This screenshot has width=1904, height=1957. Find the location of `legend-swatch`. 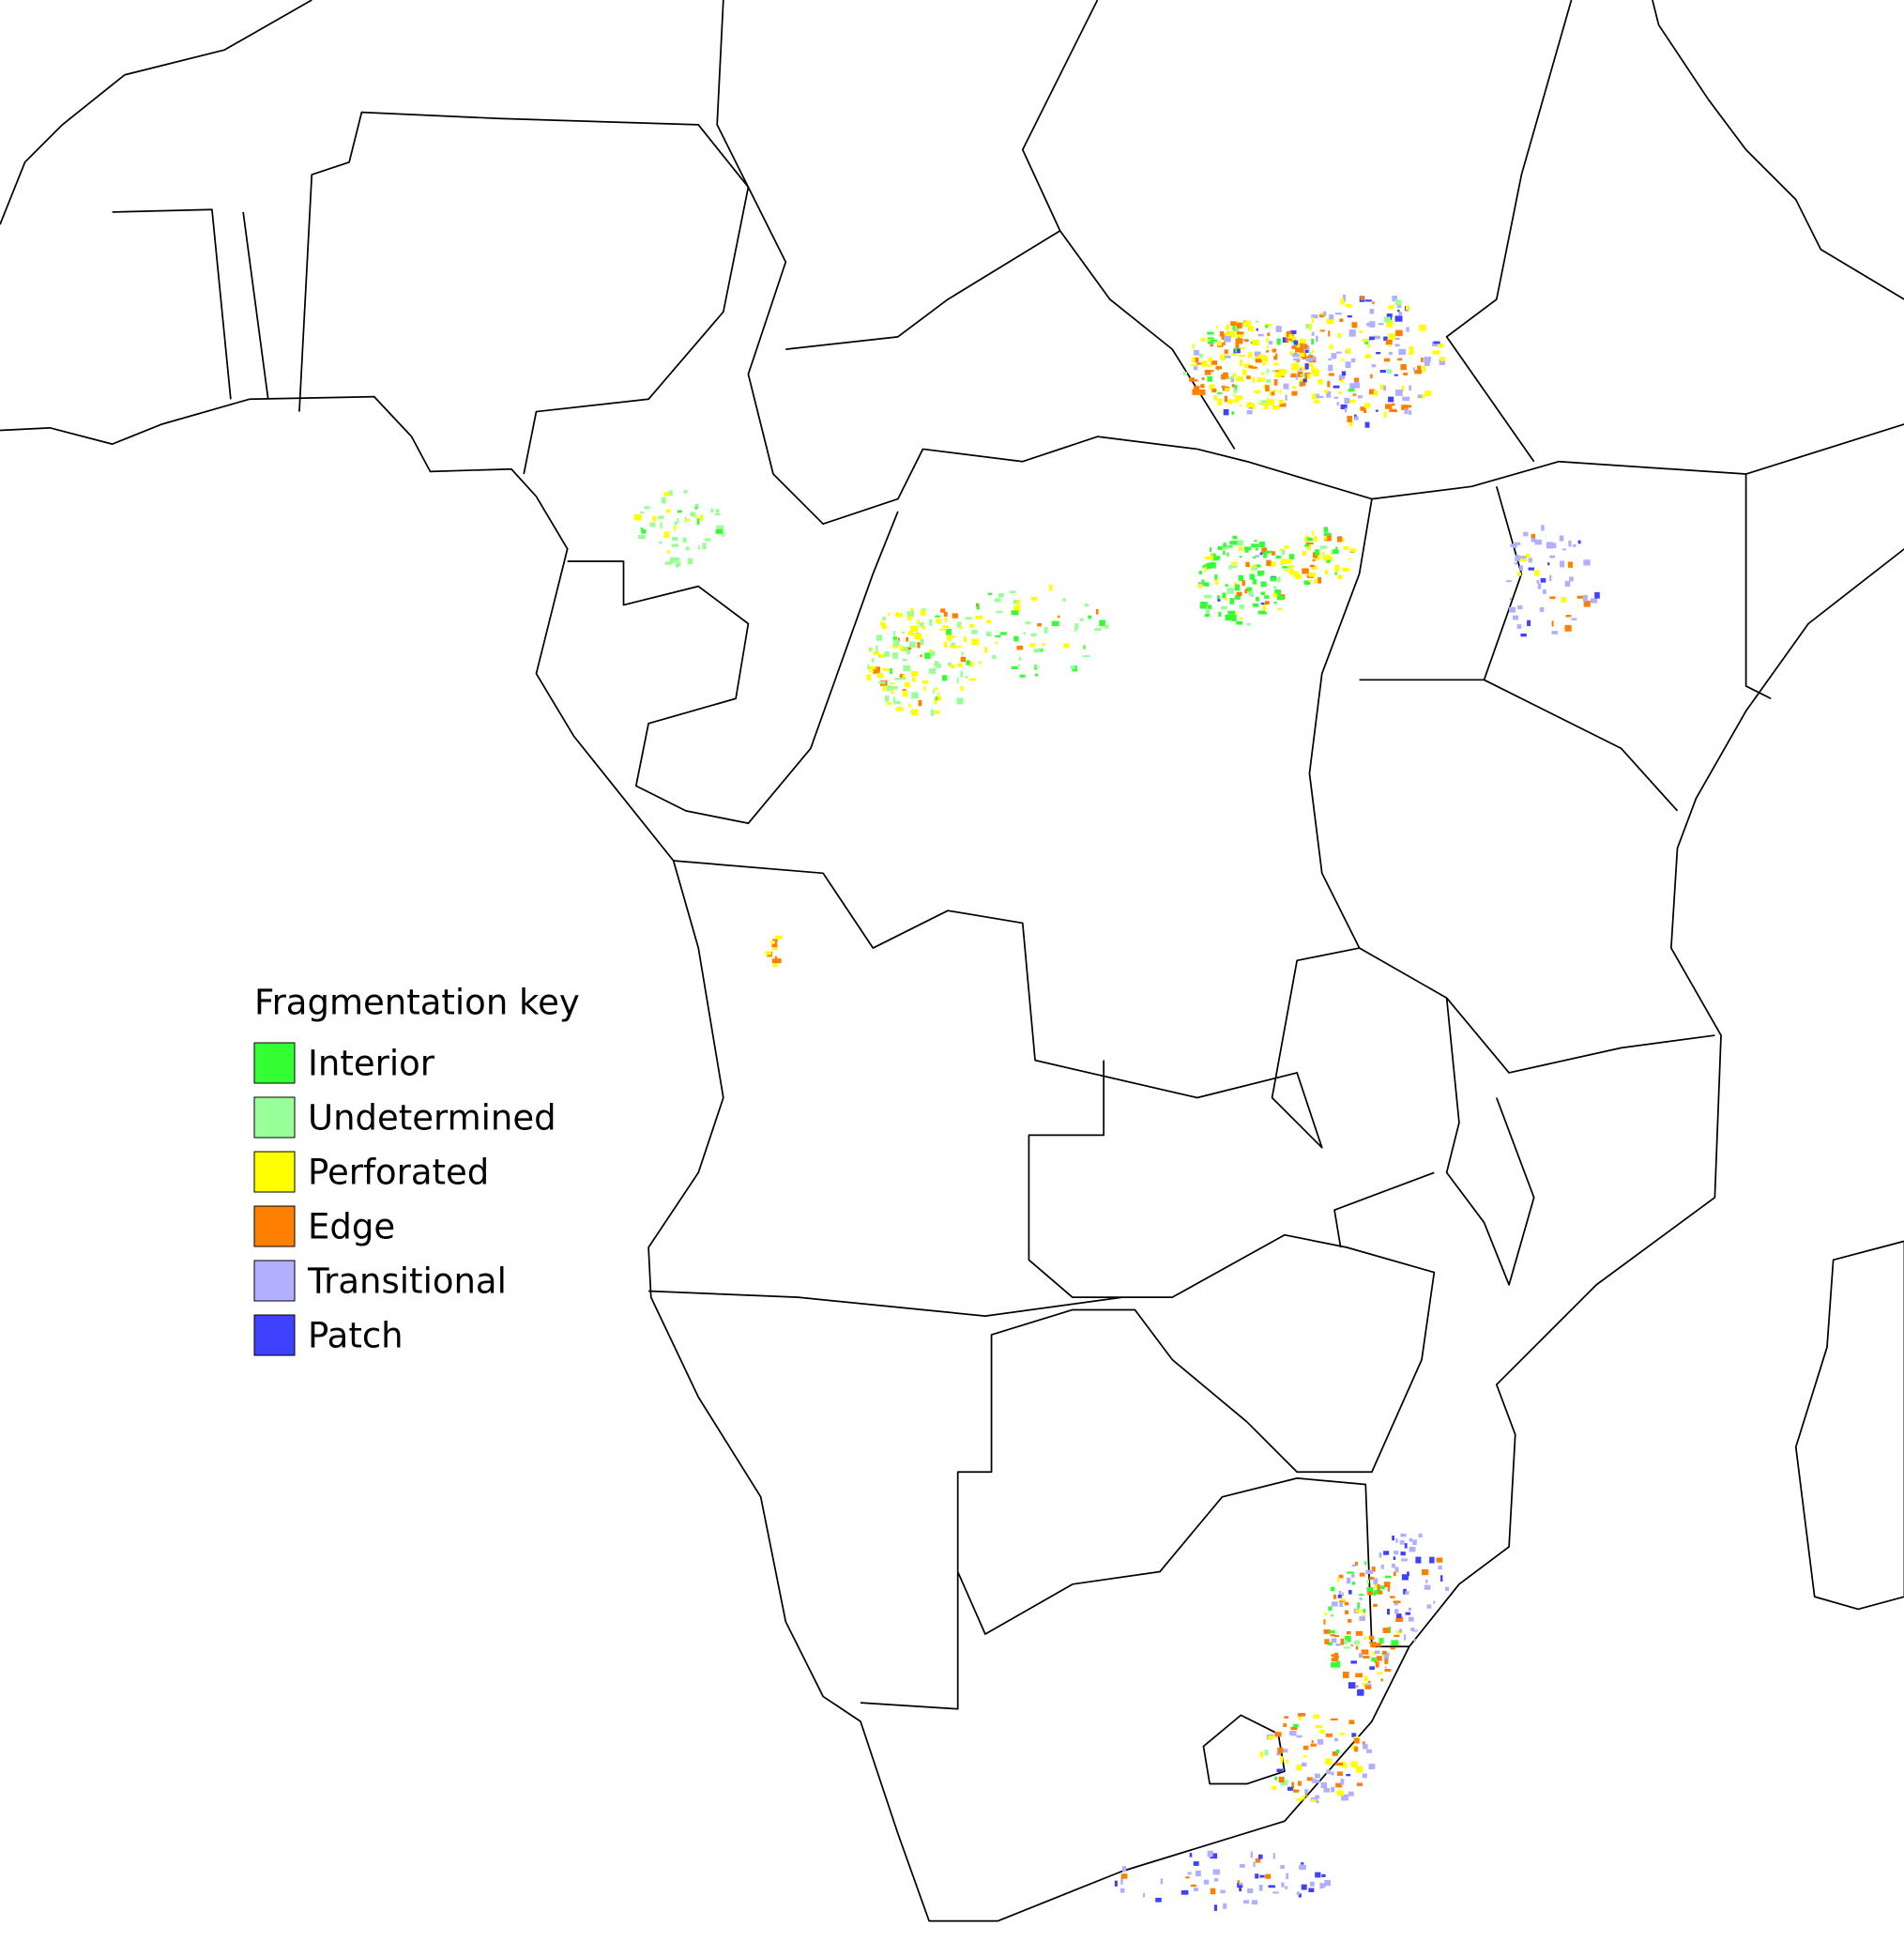

legend-swatch is located at coordinates (274, 1172).